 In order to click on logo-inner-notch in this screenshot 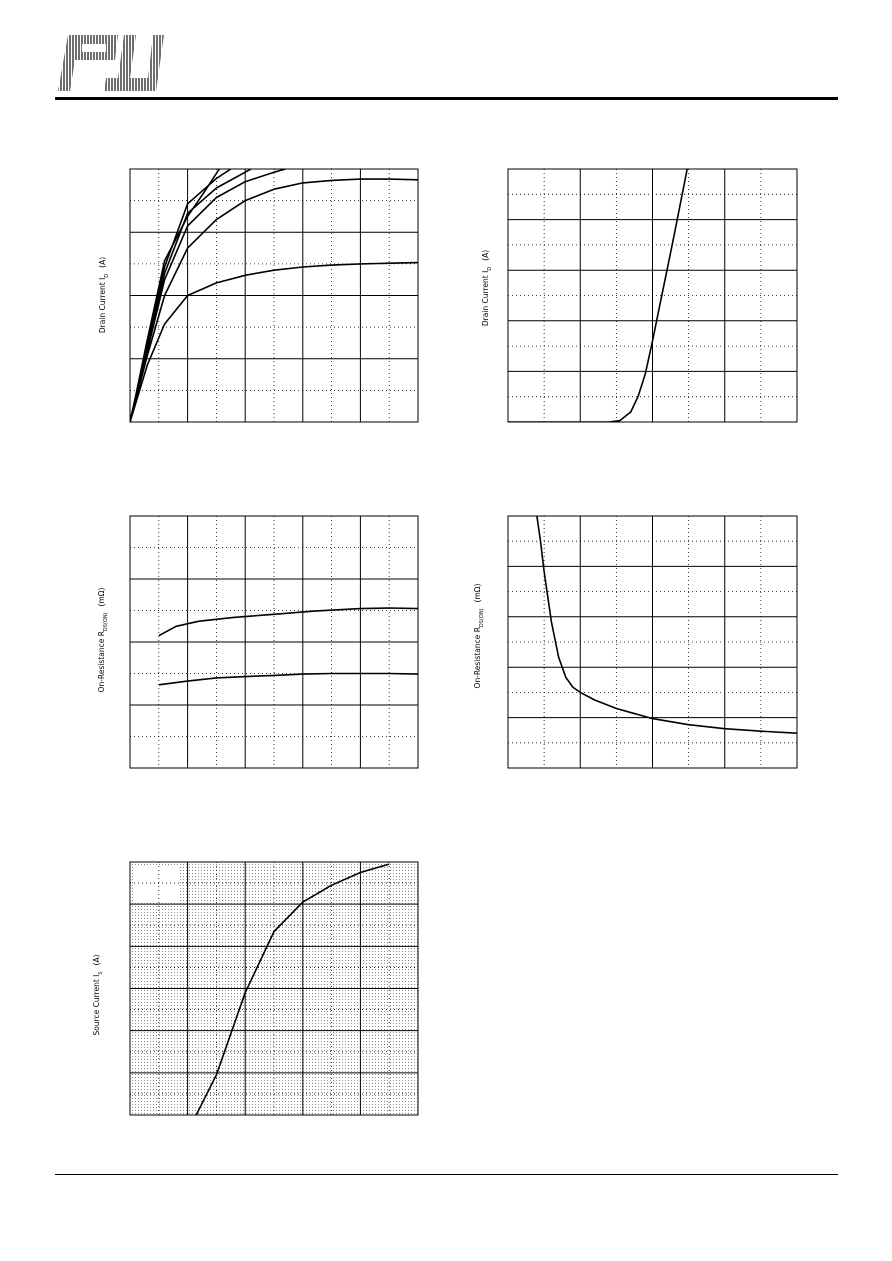, I will do `click(94, 48)`.